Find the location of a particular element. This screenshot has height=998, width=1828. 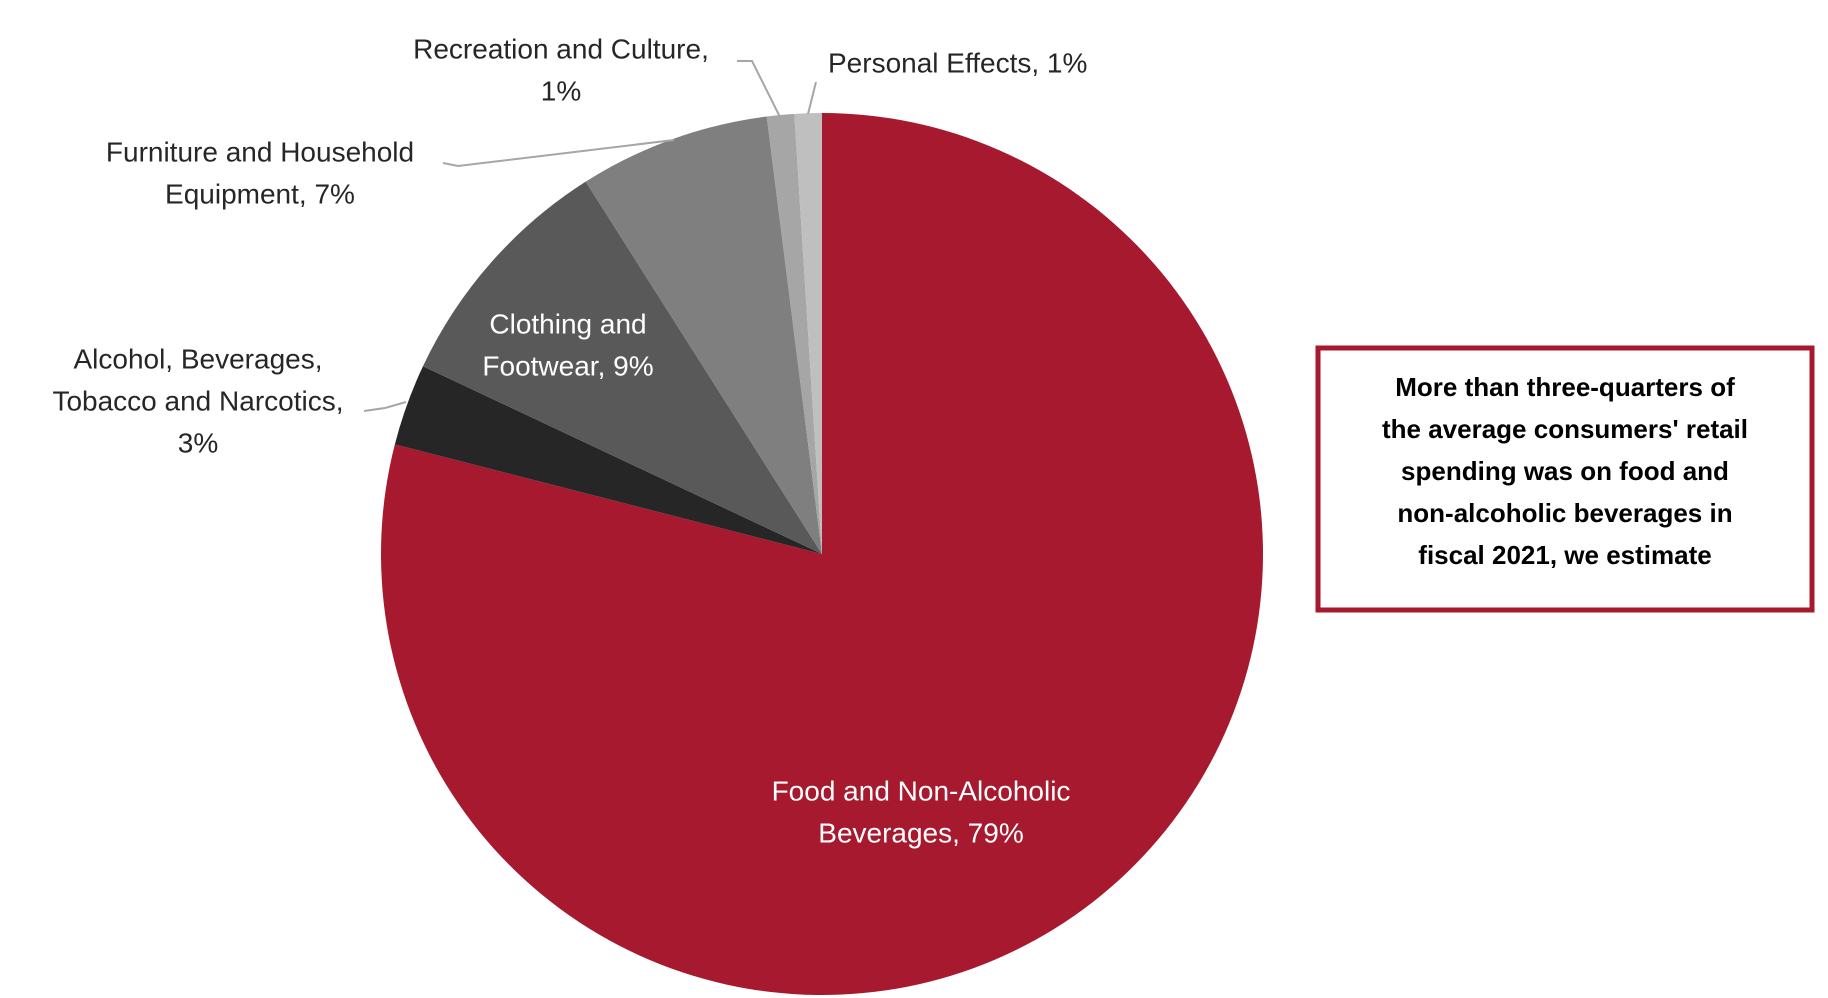

data-label: Beverages, 79% is located at coordinates (920, 832).